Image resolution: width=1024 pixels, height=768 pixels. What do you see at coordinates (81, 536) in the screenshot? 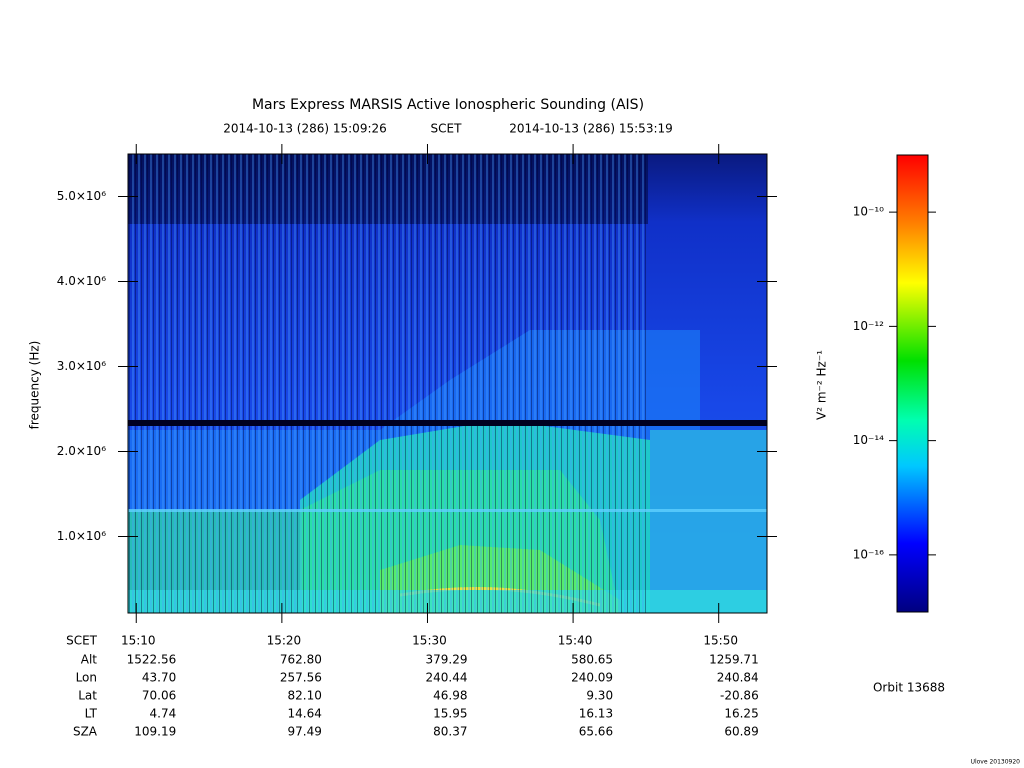
I see `y-tick-label: 1.0×10⁶` at bounding box center [81, 536].